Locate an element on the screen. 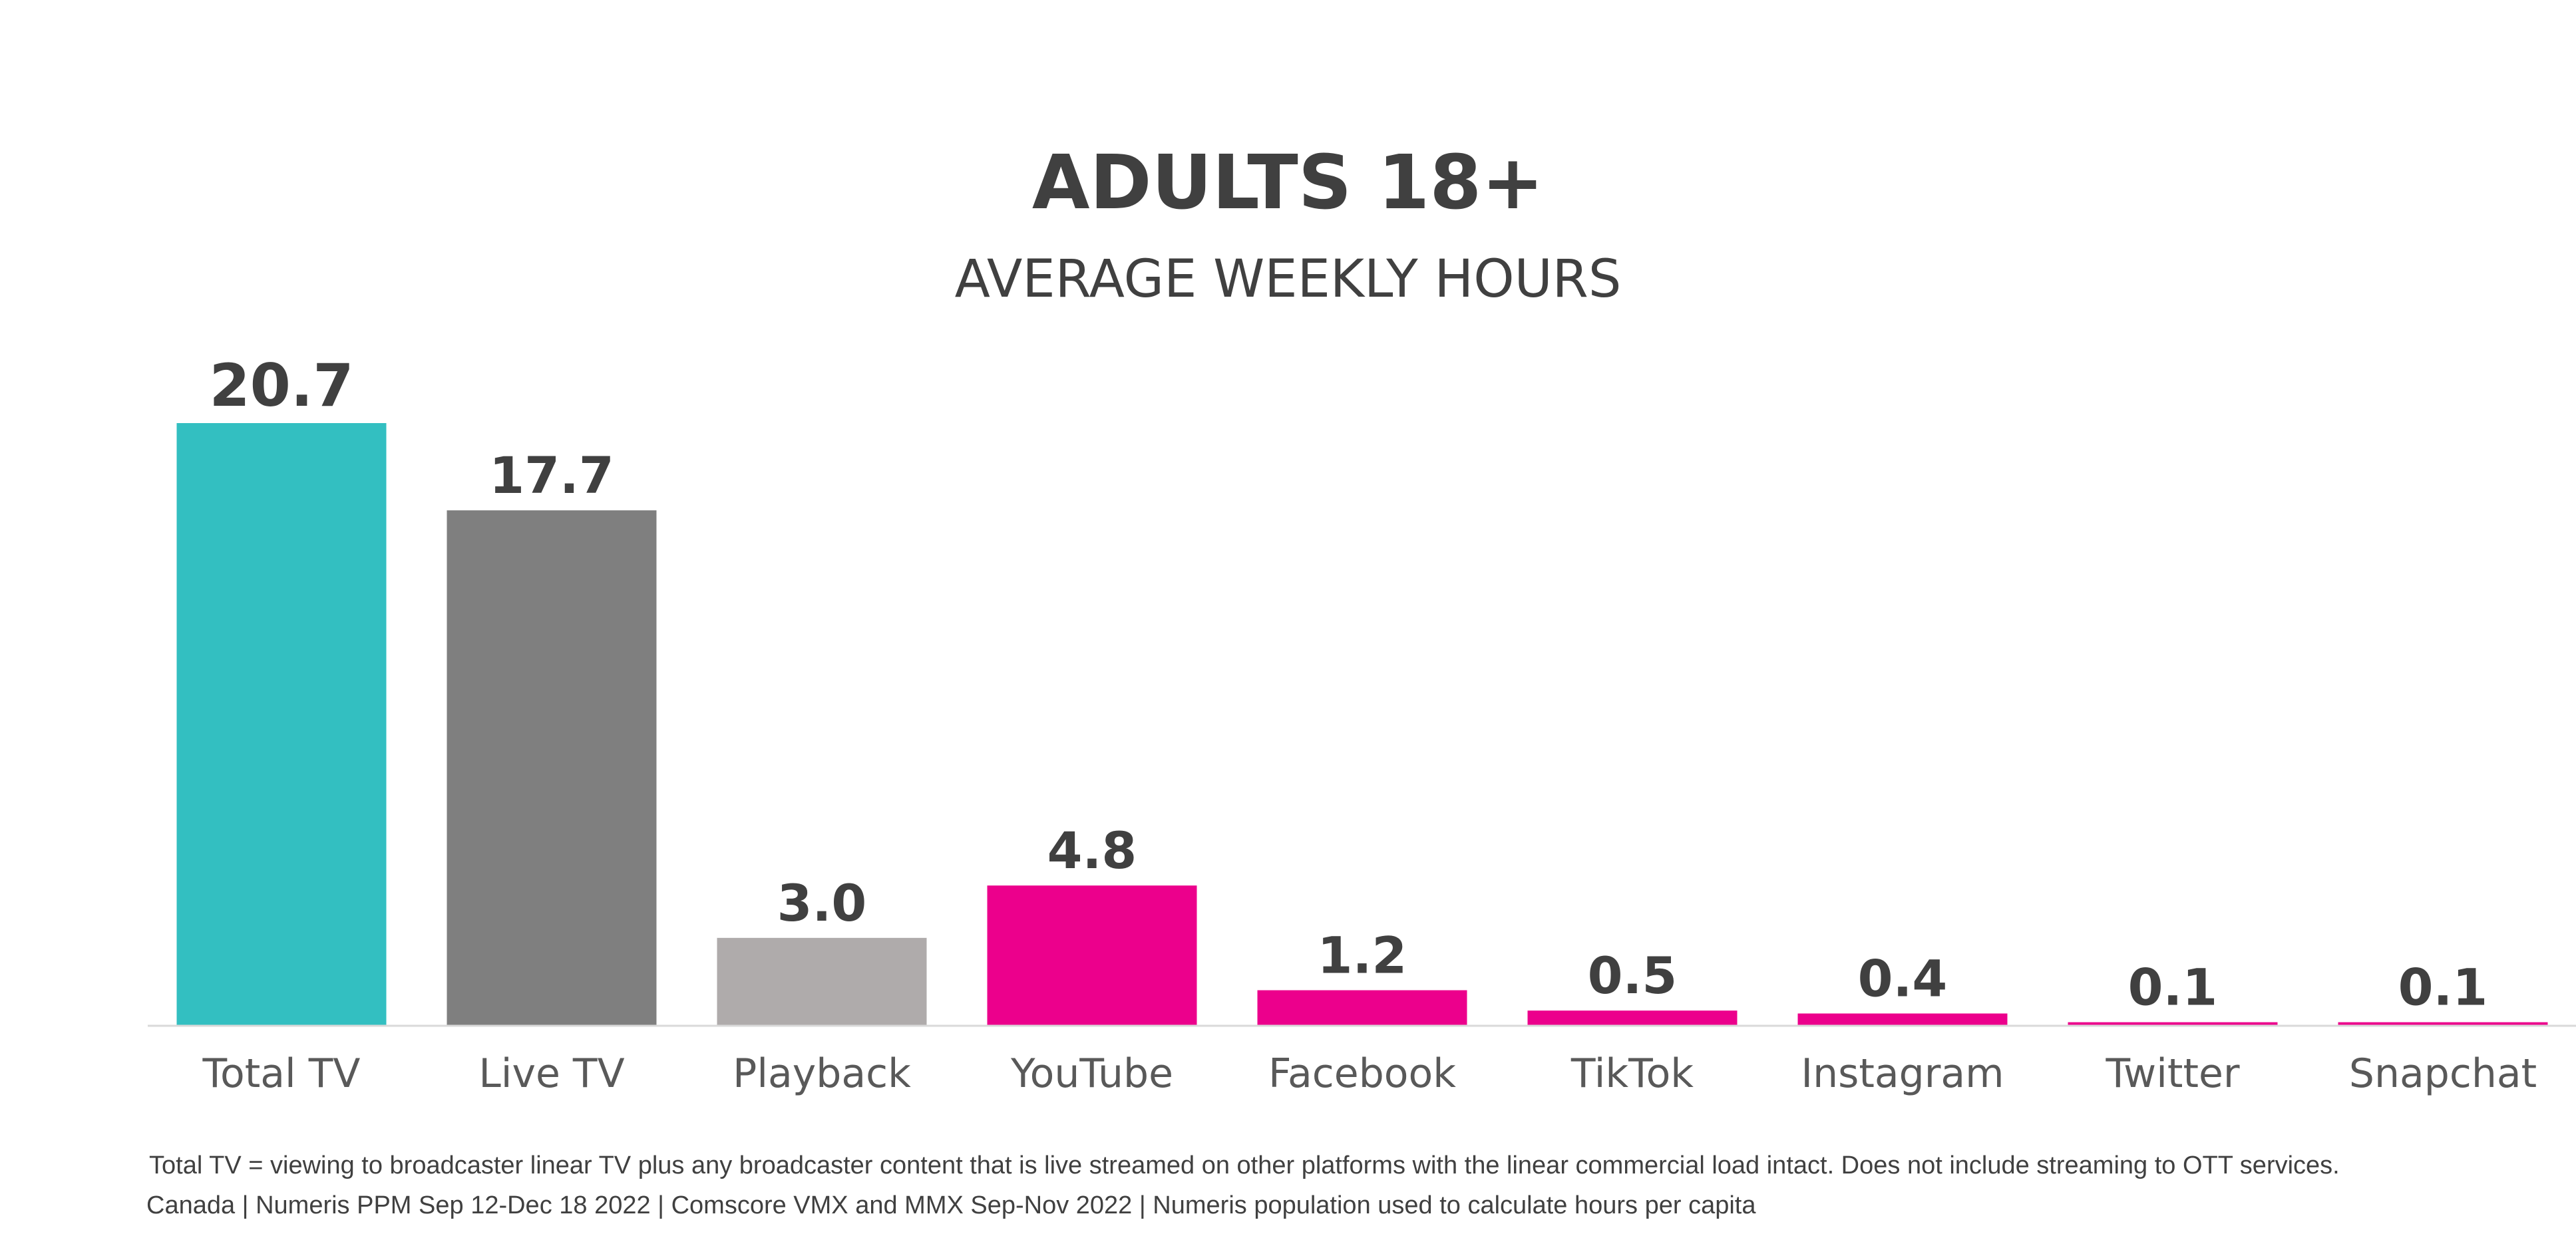  category-label-tiktok: TikTok is located at coordinates (1632, 1073).